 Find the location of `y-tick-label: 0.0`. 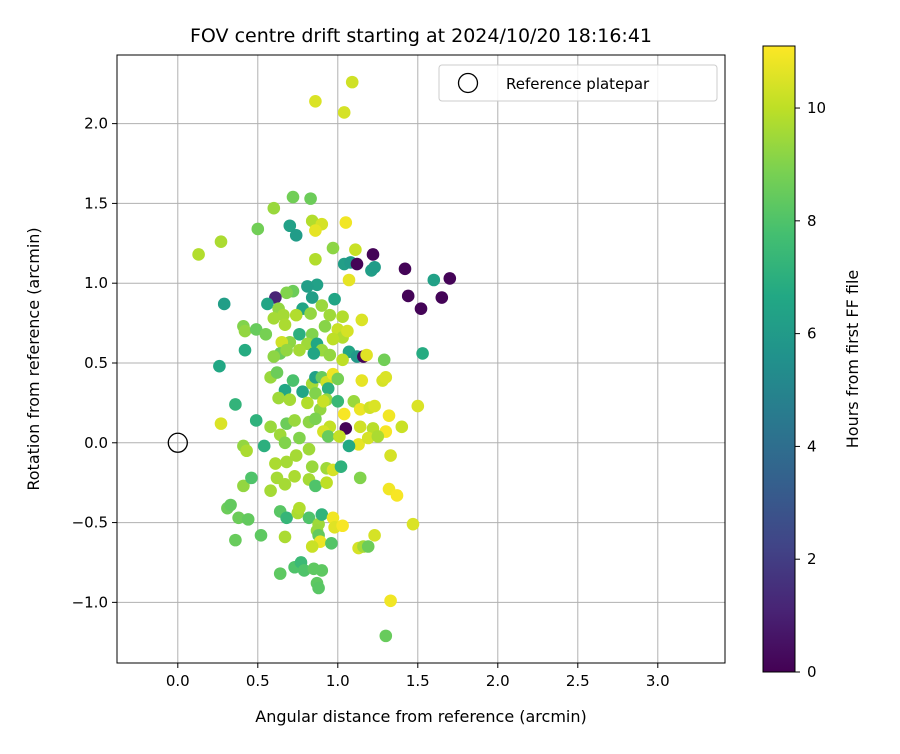

y-tick-label: 0.0 is located at coordinates (96, 443).